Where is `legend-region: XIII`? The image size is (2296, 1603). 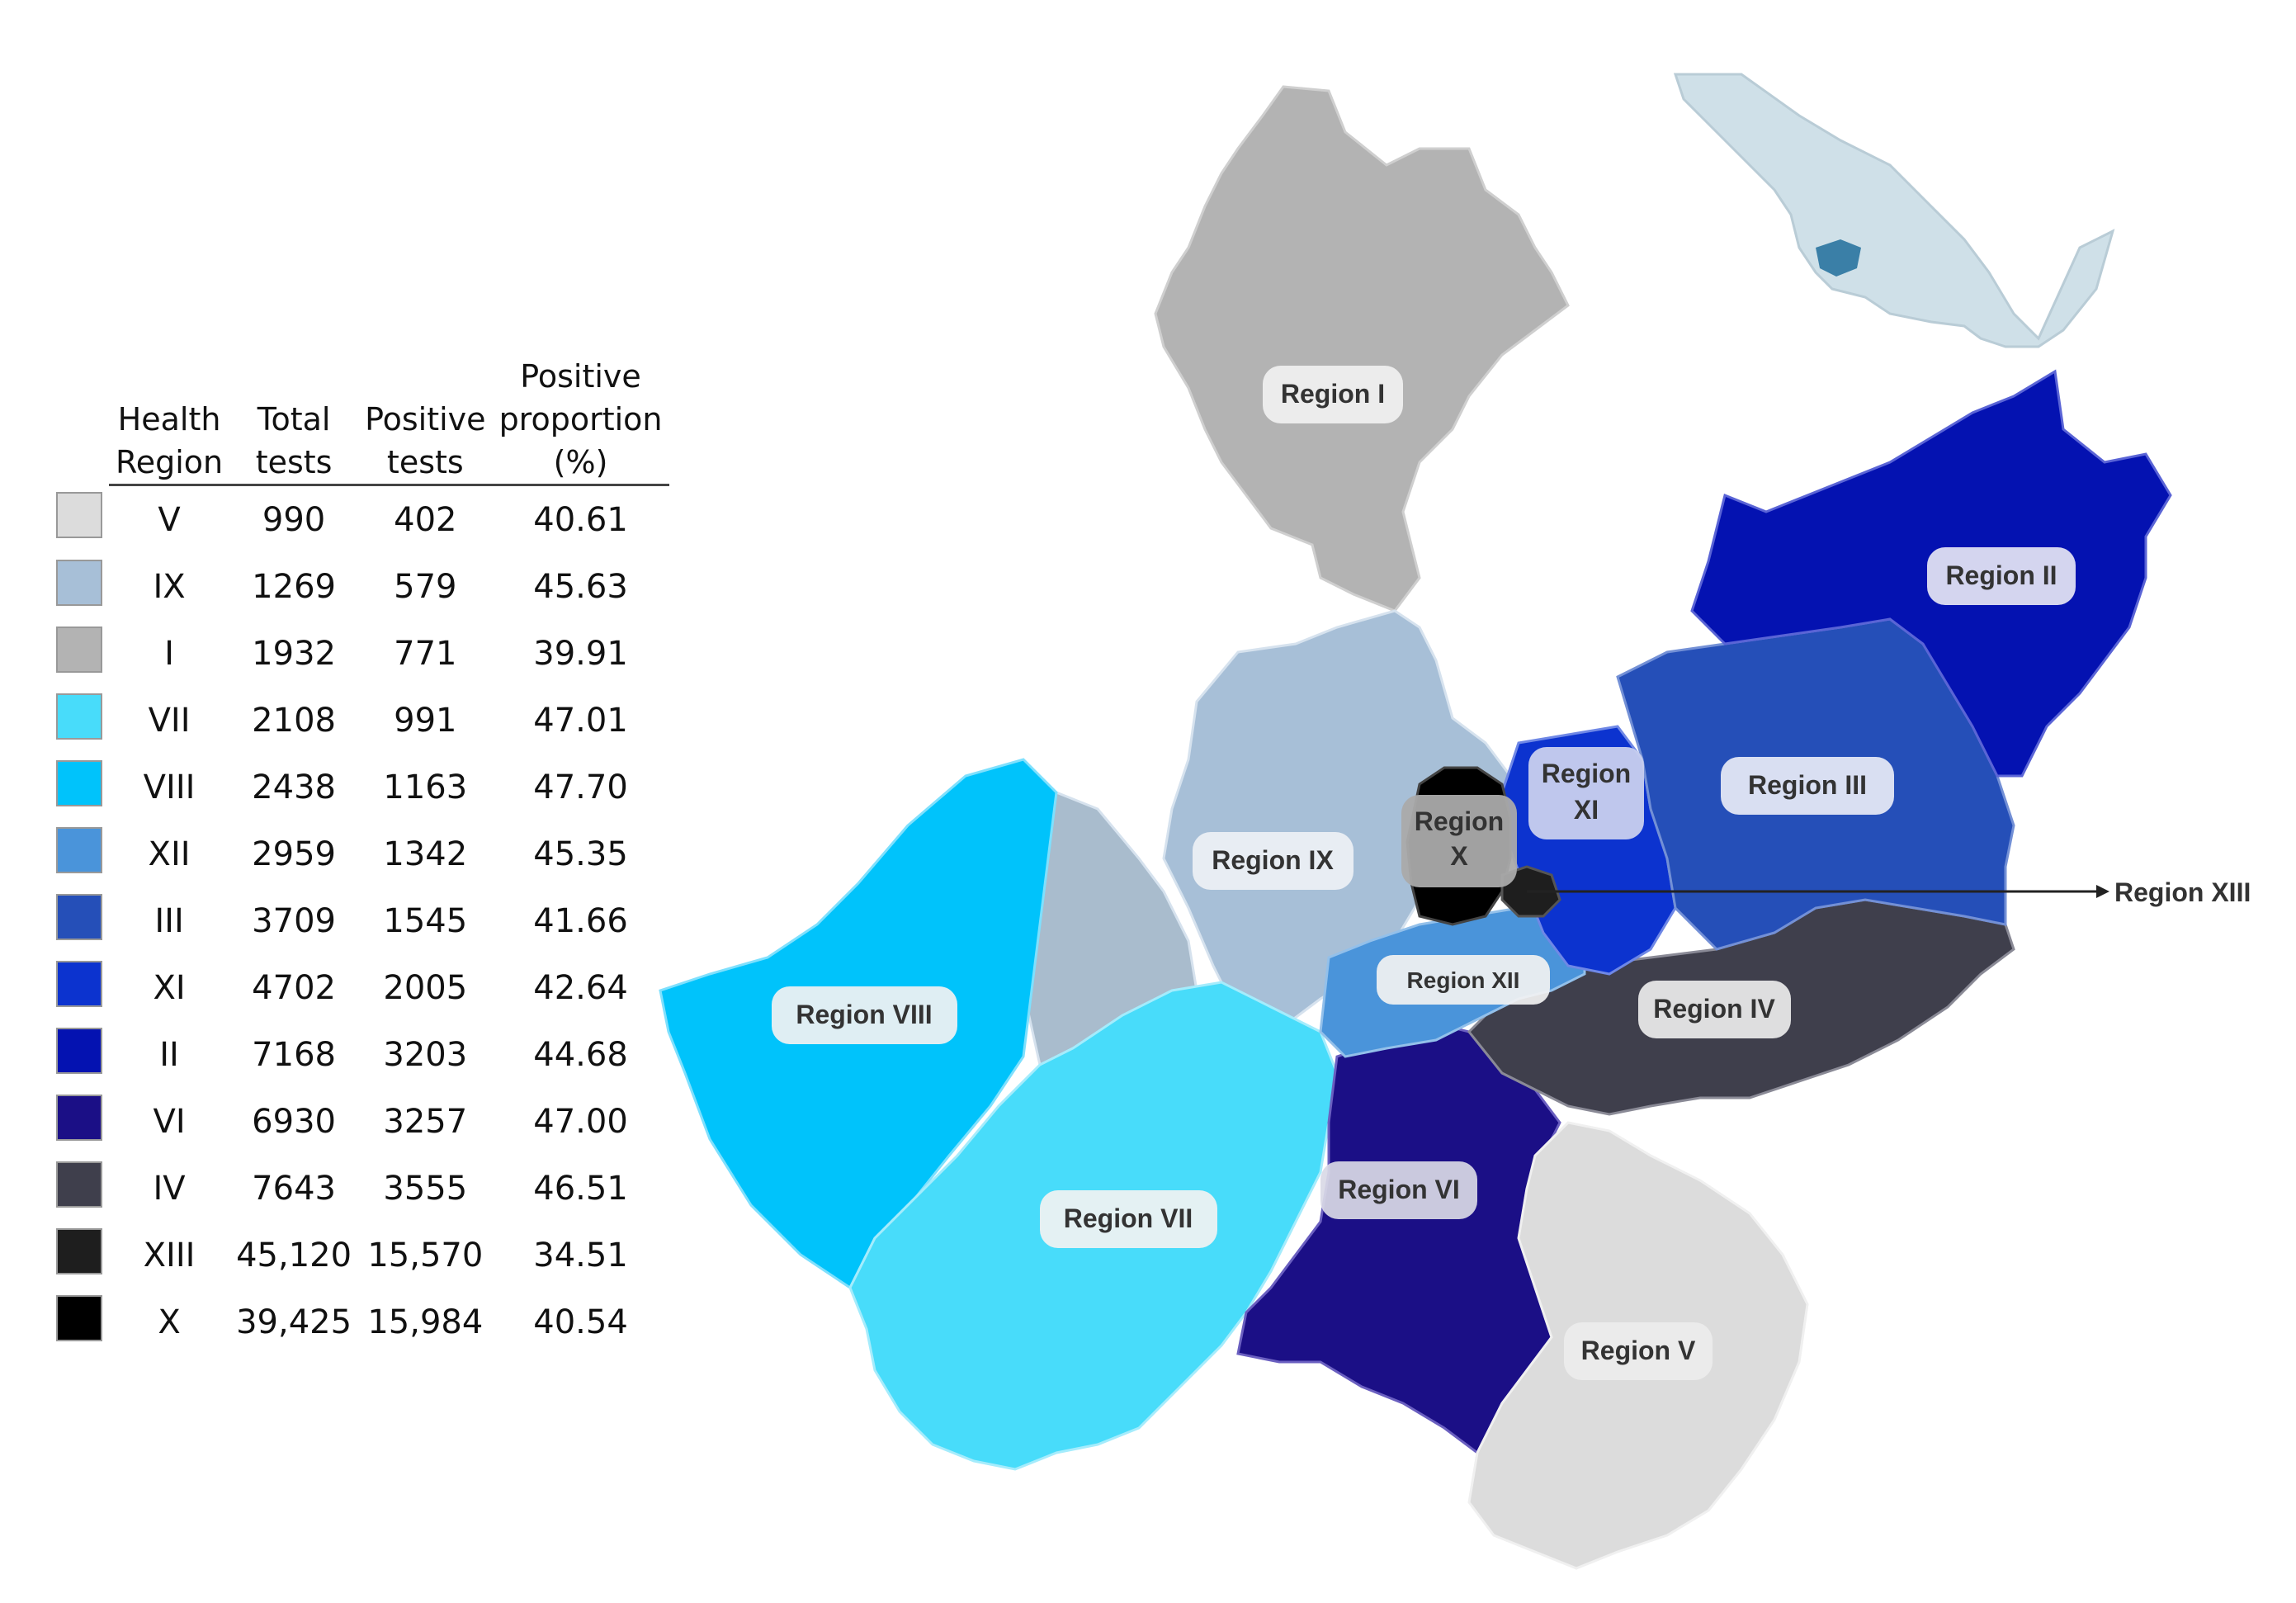 legend-region: XIII is located at coordinates (170, 1255).